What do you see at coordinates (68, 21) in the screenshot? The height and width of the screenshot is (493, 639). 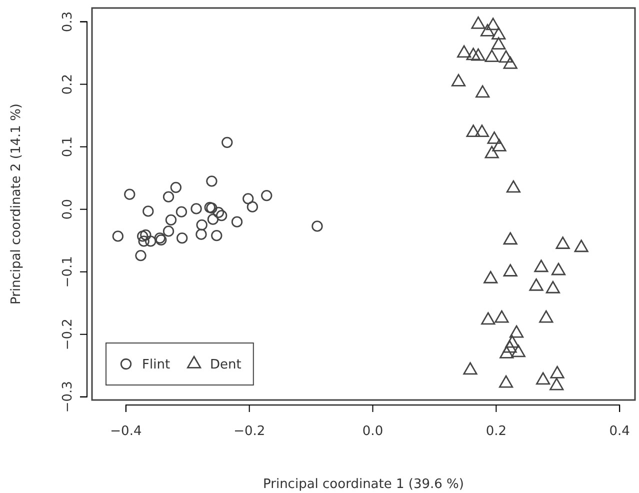 I see `y-tick-label: 0.3` at bounding box center [68, 21].